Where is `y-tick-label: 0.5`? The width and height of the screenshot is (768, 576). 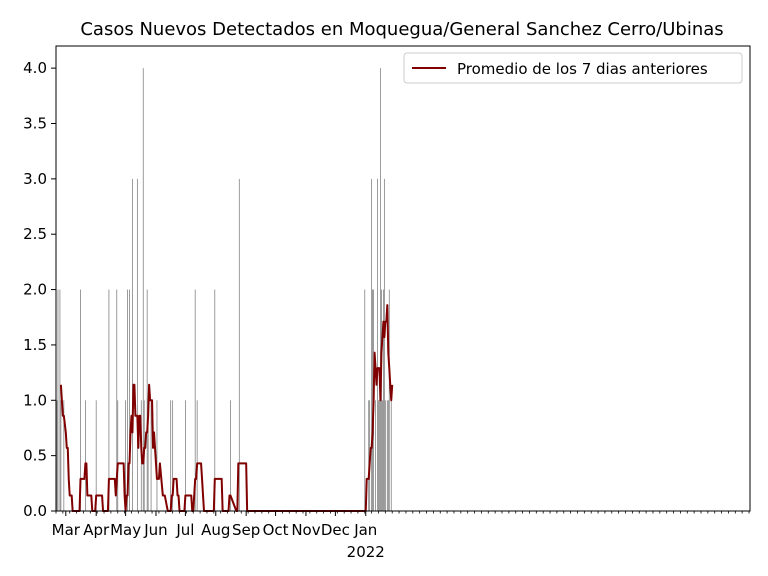
y-tick-label: 0.5 is located at coordinates (35, 456).